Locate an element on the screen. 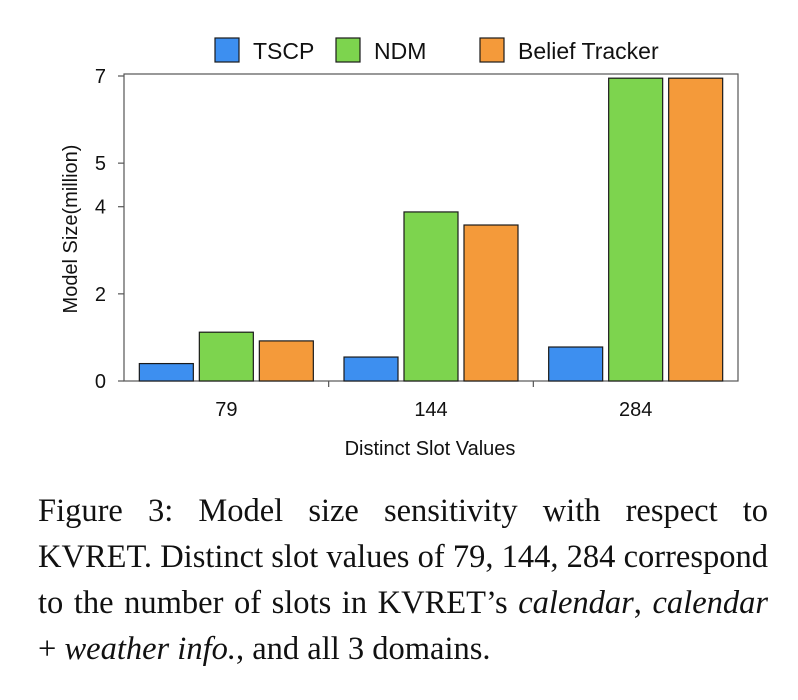 This screenshot has height=700, width=798. legend-swatch-ndm is located at coordinates (348, 50).